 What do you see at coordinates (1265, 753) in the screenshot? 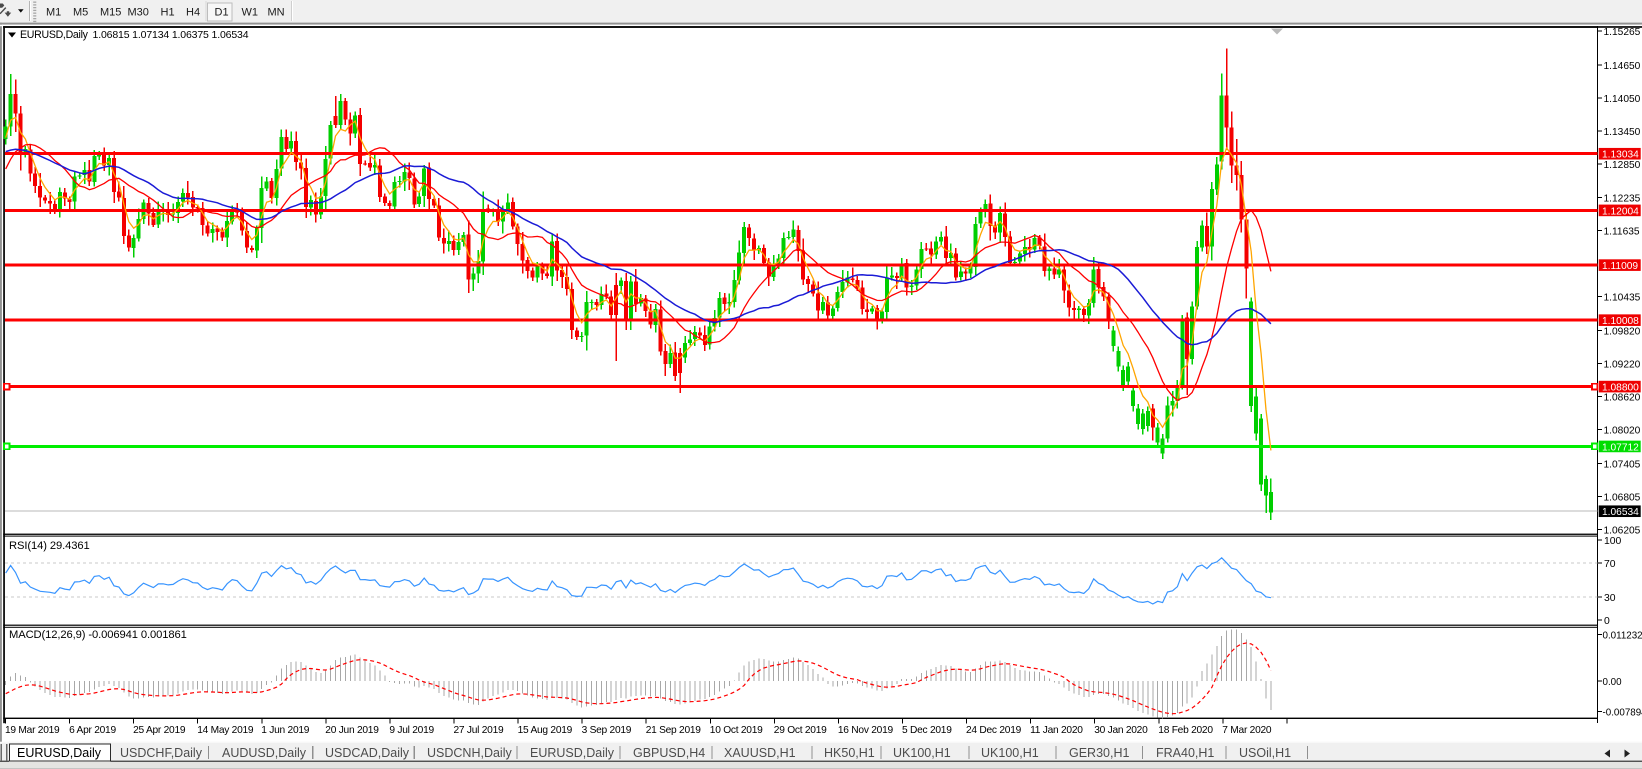
I see `svg-text: USOil,H1` at bounding box center [1265, 753].